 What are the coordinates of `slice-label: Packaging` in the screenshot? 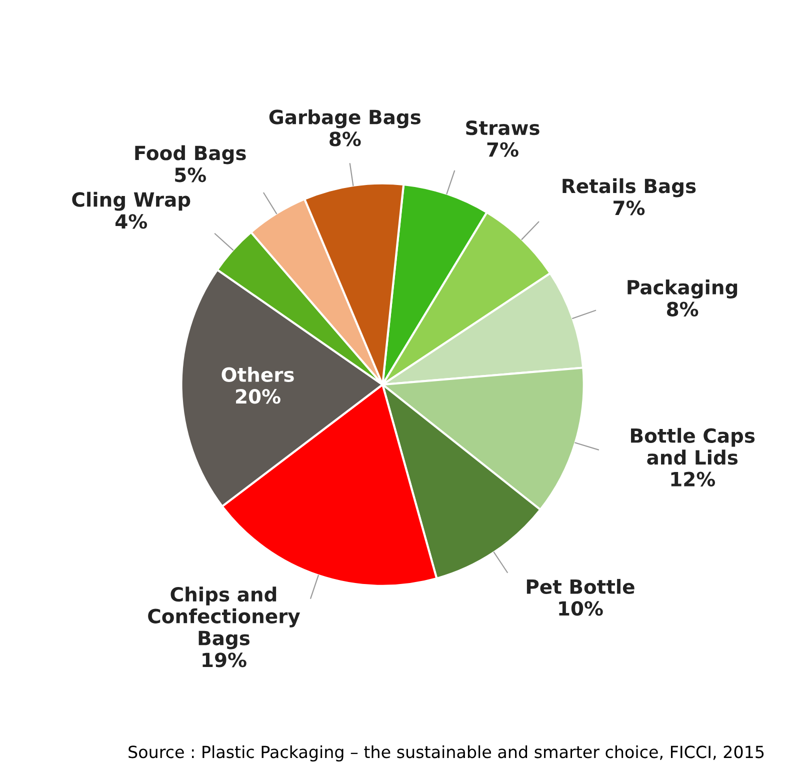 It's located at (683, 289).